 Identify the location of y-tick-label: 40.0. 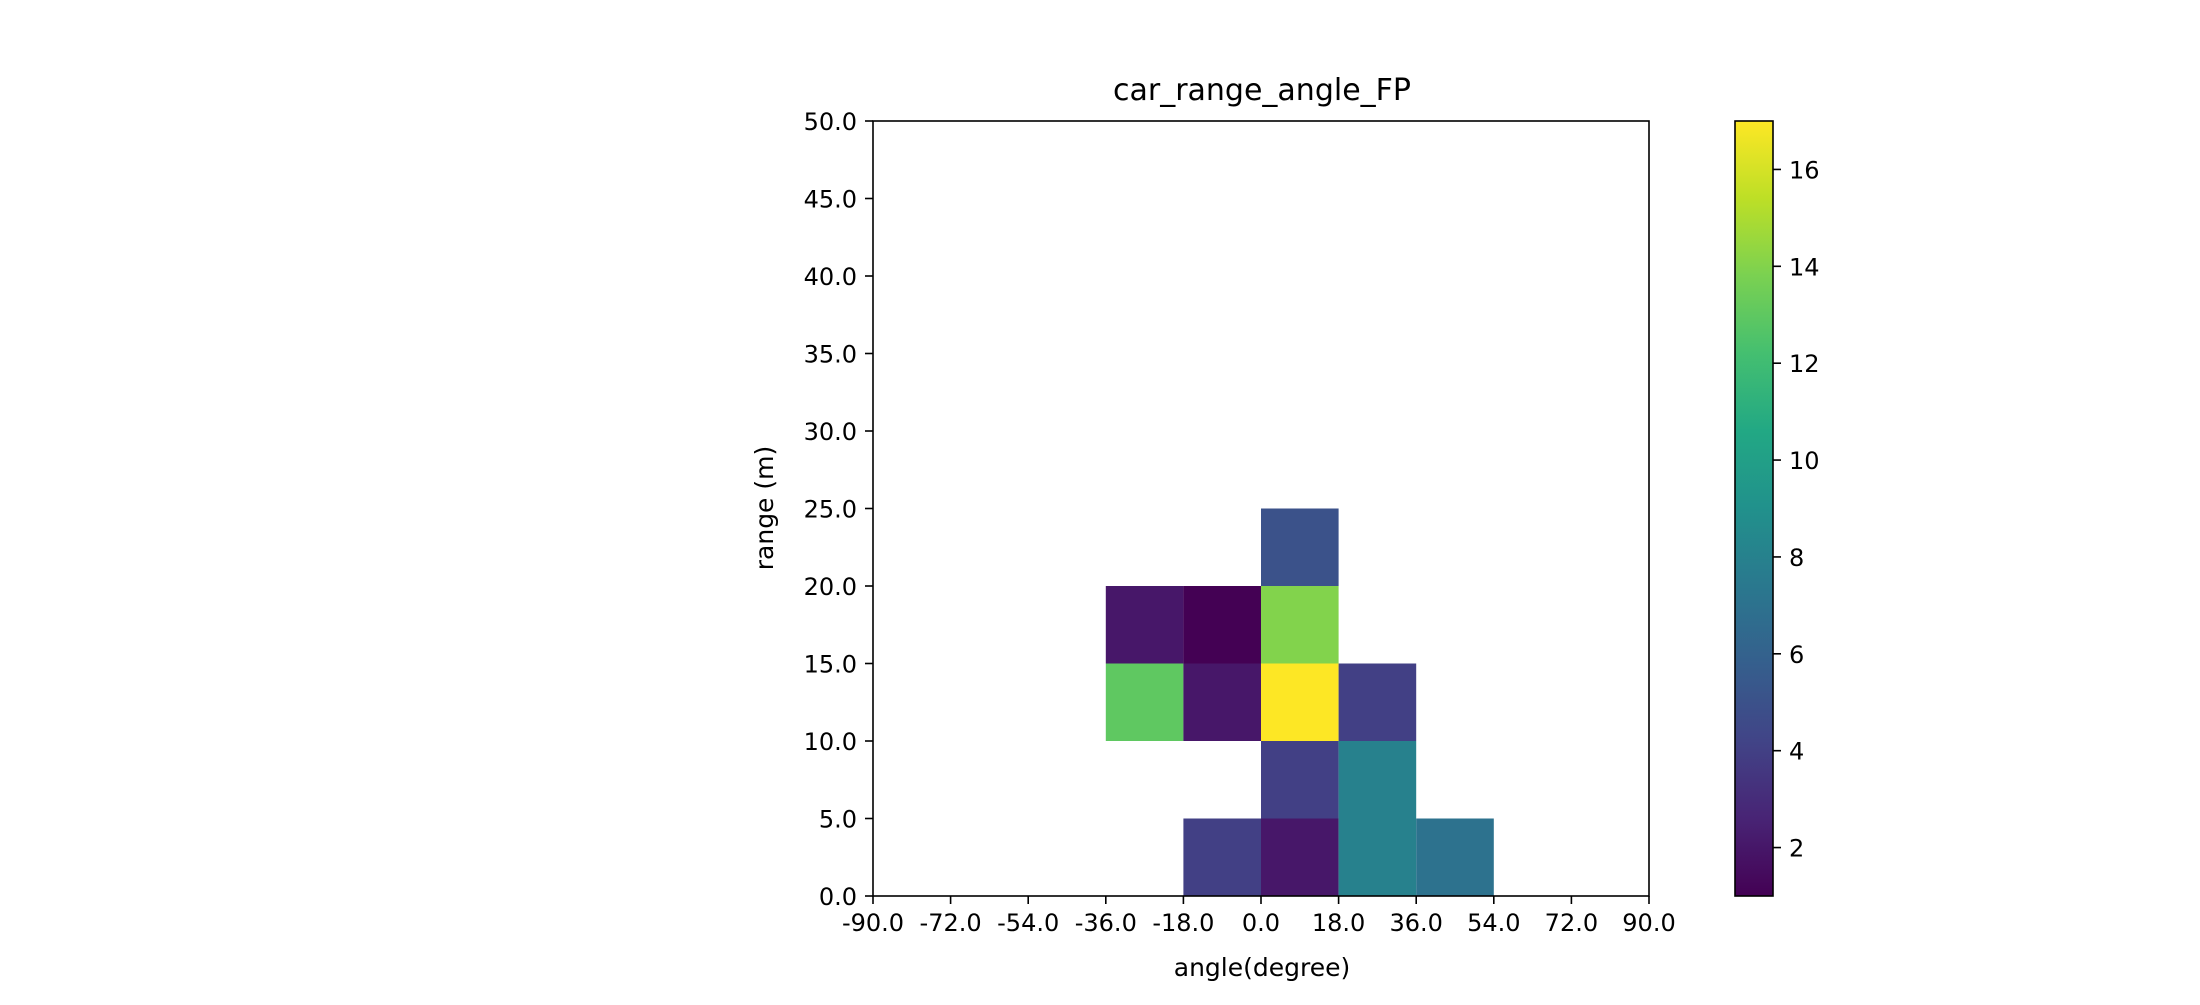
(830, 277).